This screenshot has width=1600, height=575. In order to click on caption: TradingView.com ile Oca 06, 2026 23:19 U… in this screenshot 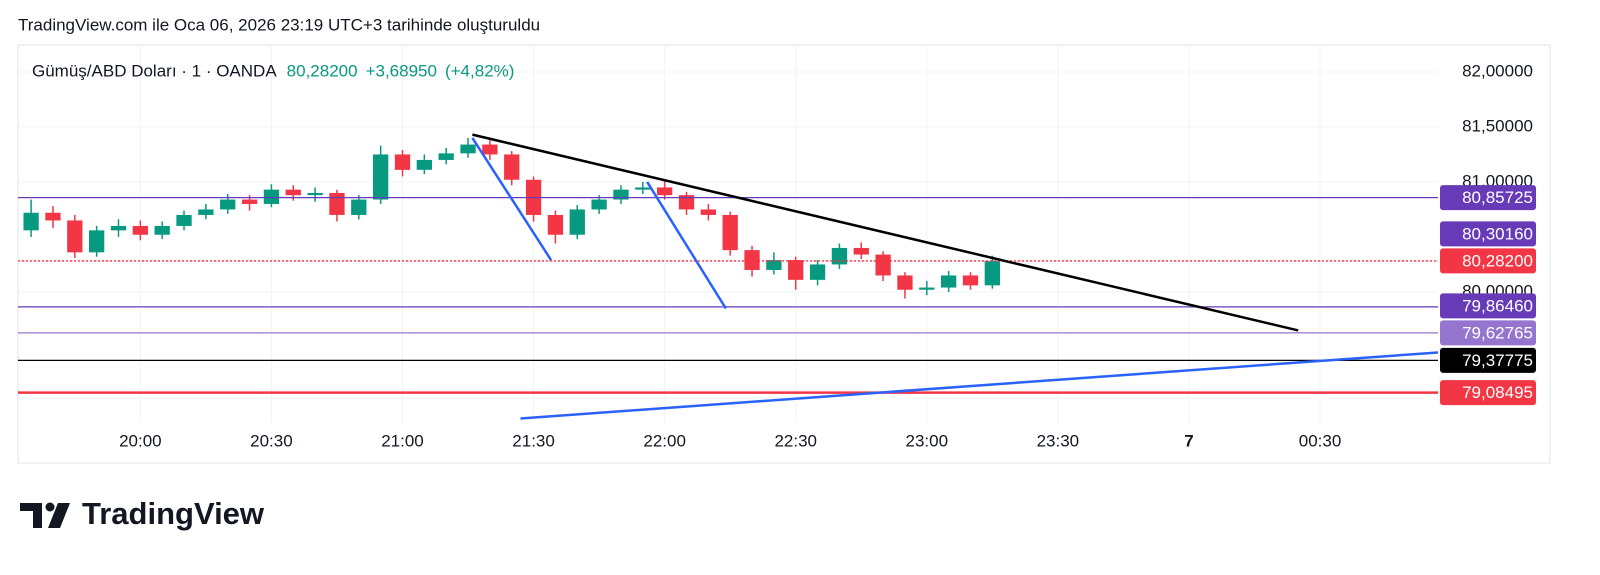, I will do `click(279, 24)`.